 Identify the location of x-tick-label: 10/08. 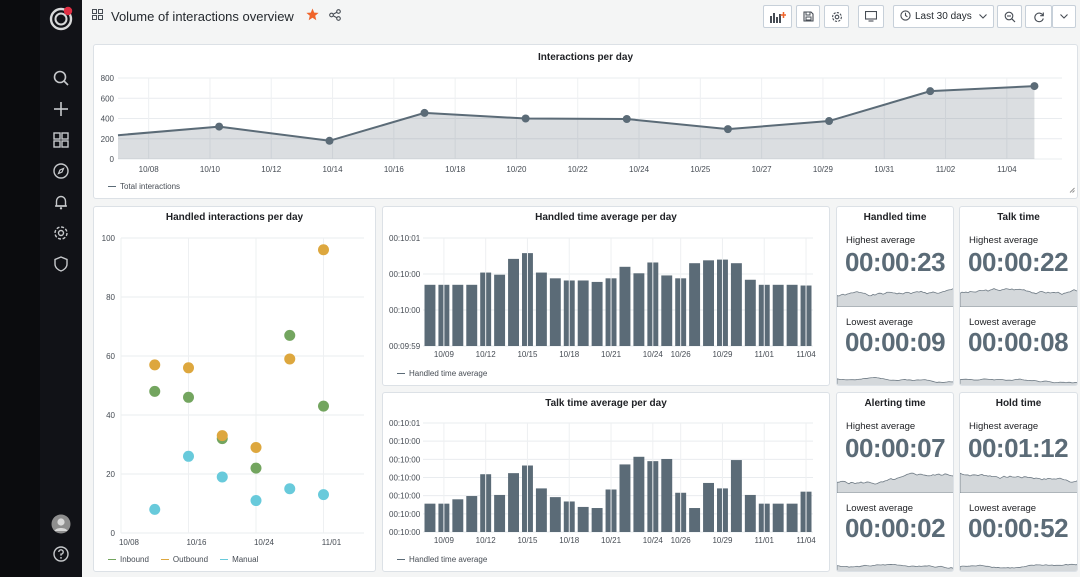
(129, 542).